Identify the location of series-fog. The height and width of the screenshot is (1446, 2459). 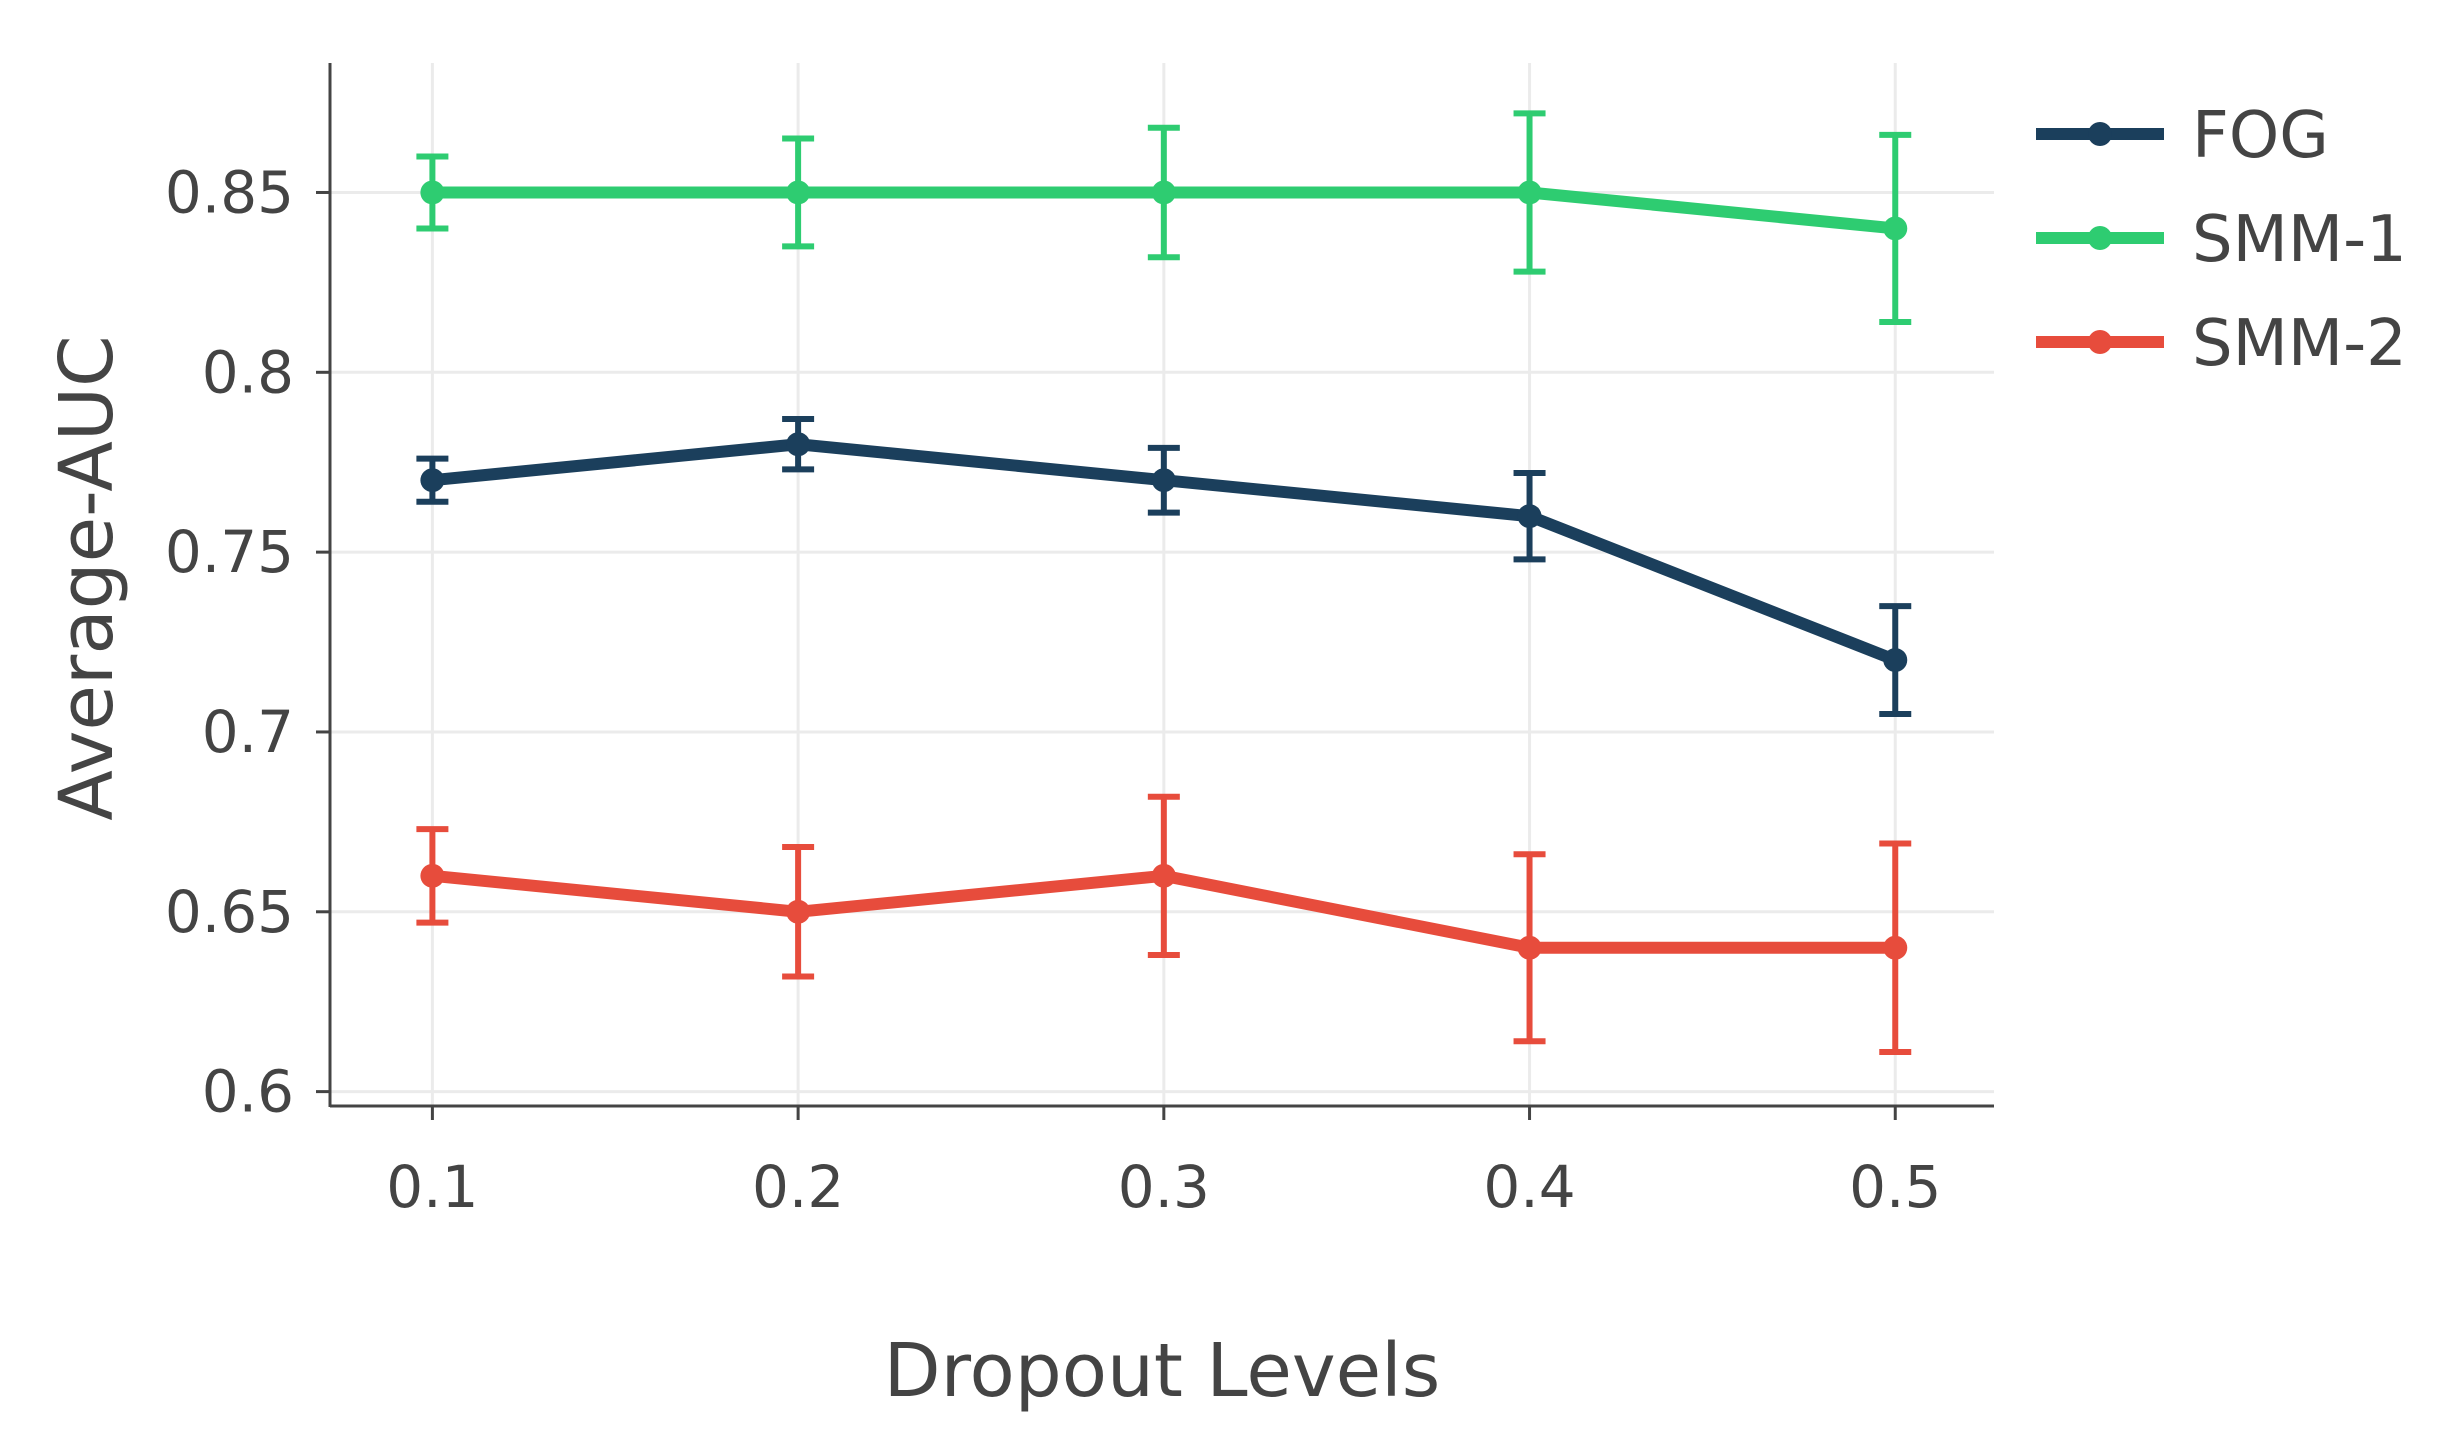
(1164, 566).